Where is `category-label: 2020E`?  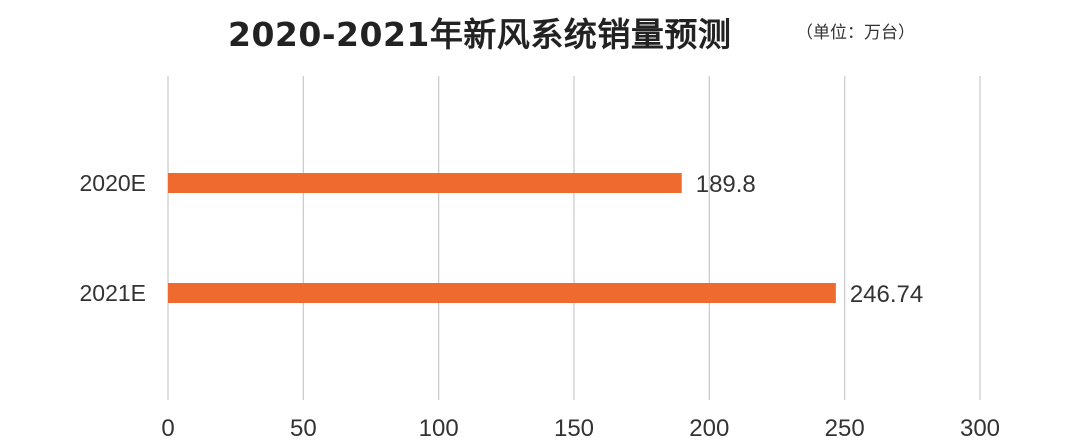
category-label: 2020E is located at coordinates (112, 183).